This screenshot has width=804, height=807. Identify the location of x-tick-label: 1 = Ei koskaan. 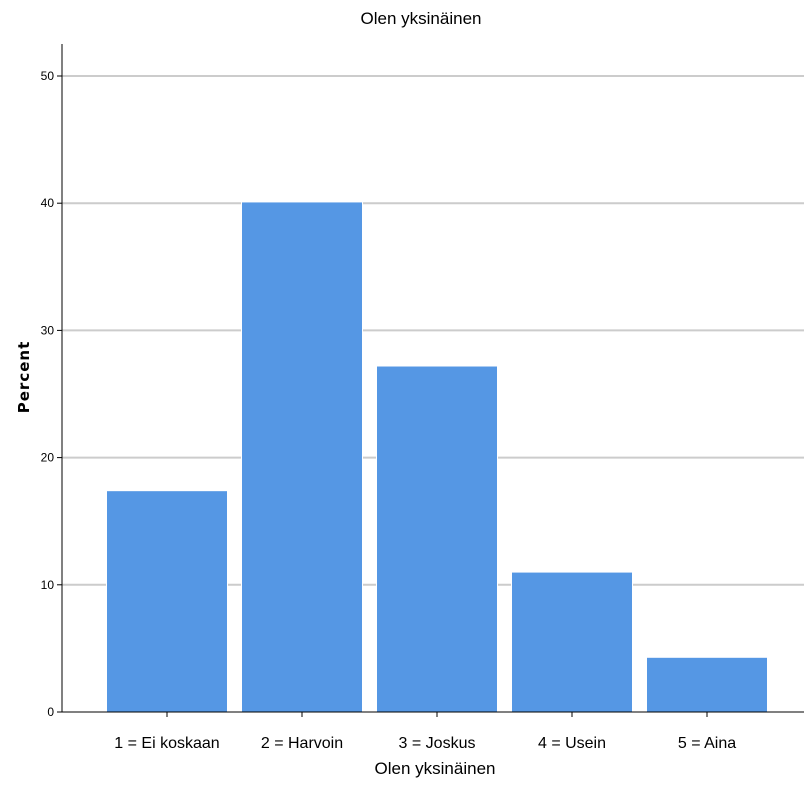
(166, 743).